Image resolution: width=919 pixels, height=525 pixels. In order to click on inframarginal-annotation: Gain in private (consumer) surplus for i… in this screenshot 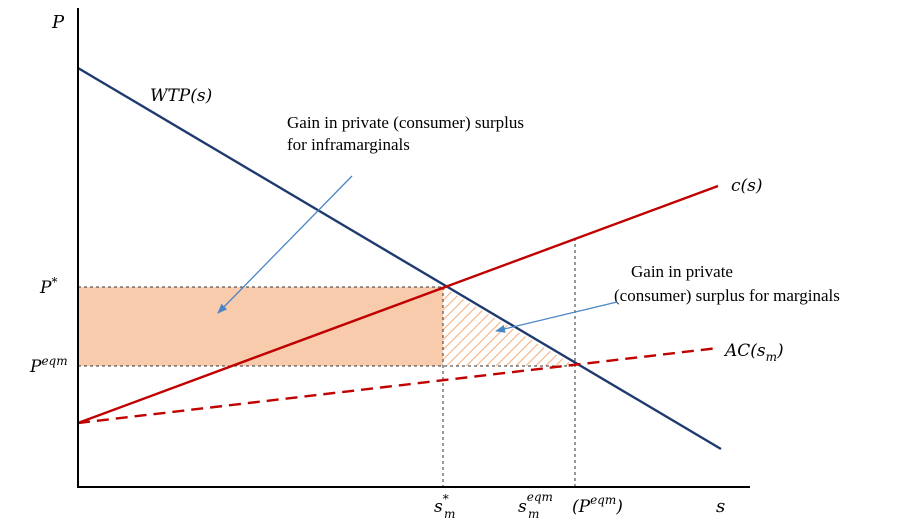, I will do `click(407, 133)`.